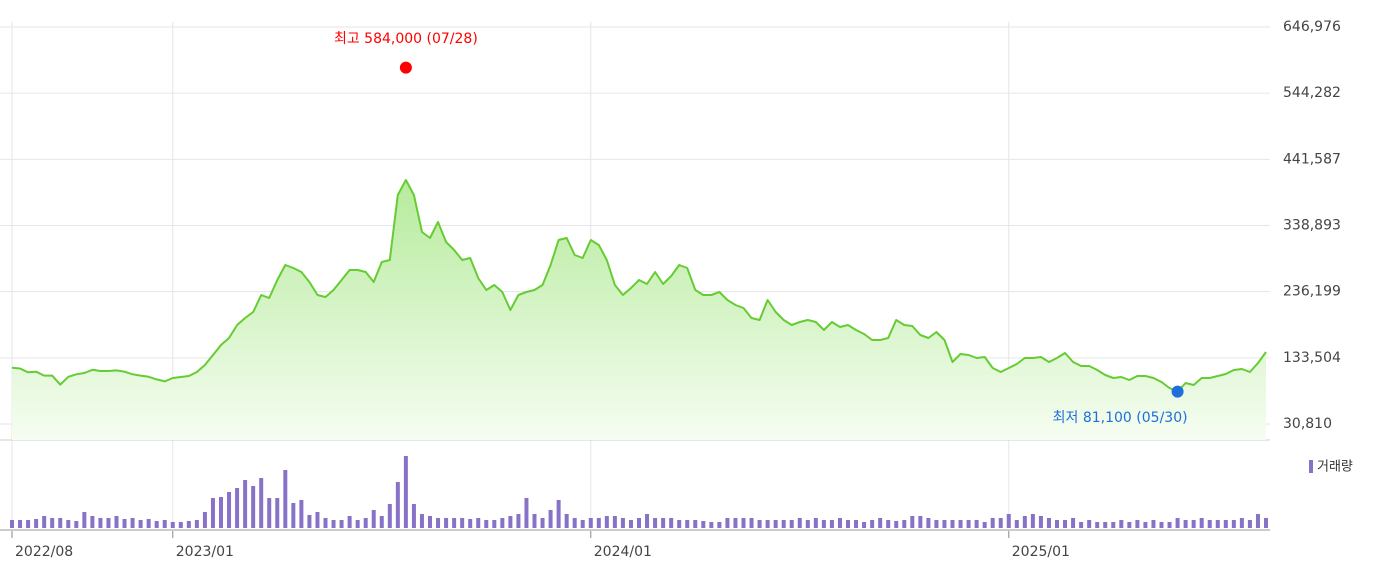 The image size is (1384, 578). What do you see at coordinates (1311, 466) in the screenshot?
I see `legend-swatch` at bounding box center [1311, 466].